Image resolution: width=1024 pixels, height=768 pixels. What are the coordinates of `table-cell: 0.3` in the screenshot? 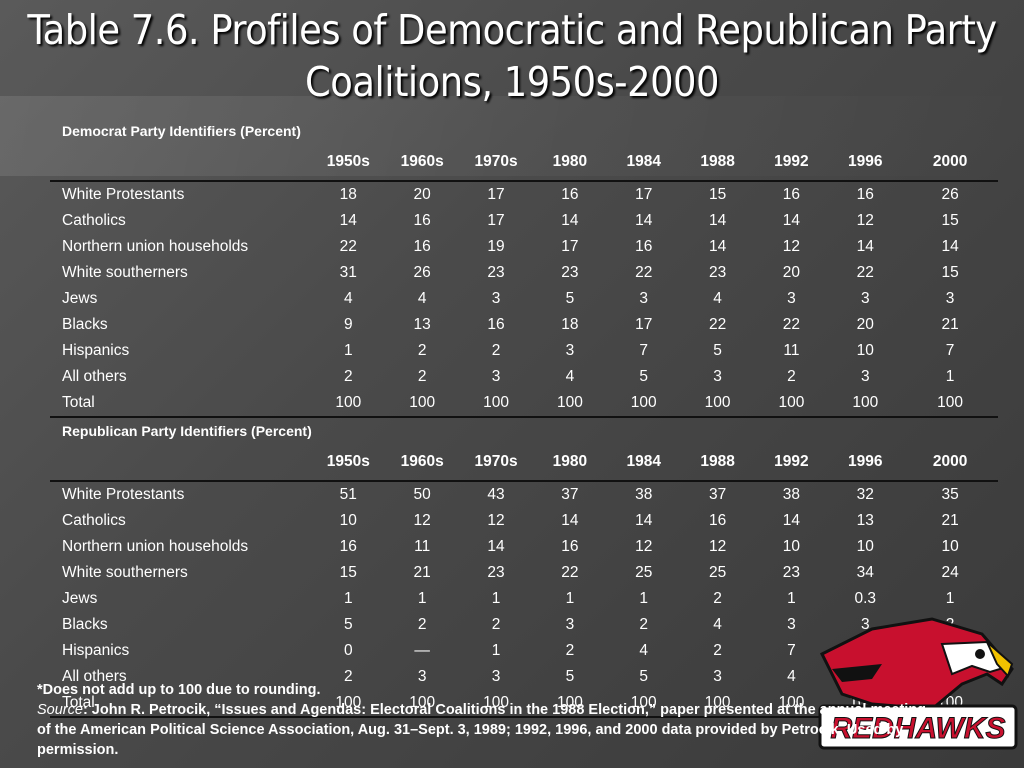 It's located at (865, 598).